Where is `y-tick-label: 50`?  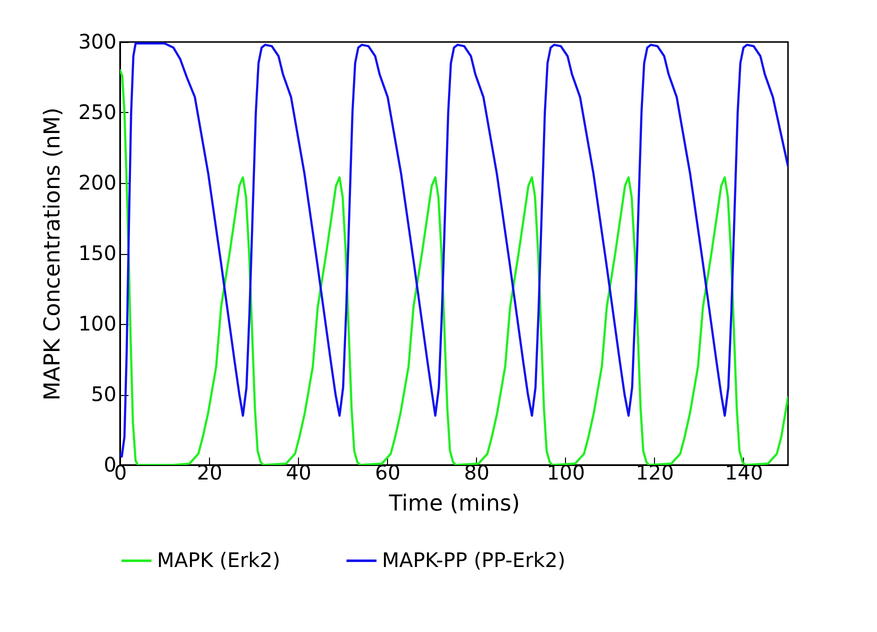 y-tick-label: 50 is located at coordinates (103, 394).